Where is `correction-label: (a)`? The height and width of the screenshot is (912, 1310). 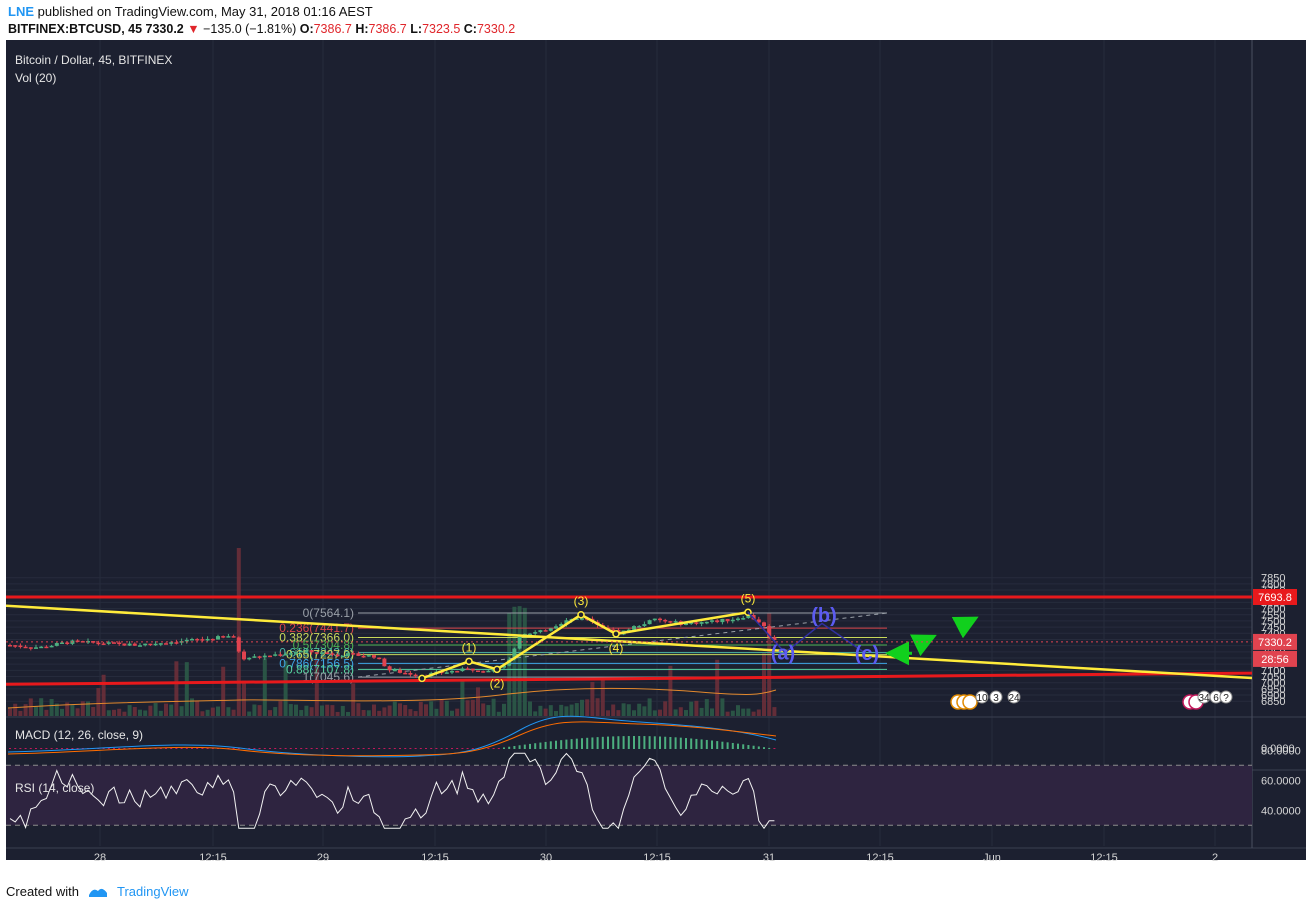 correction-label: (a) is located at coordinates (783, 654).